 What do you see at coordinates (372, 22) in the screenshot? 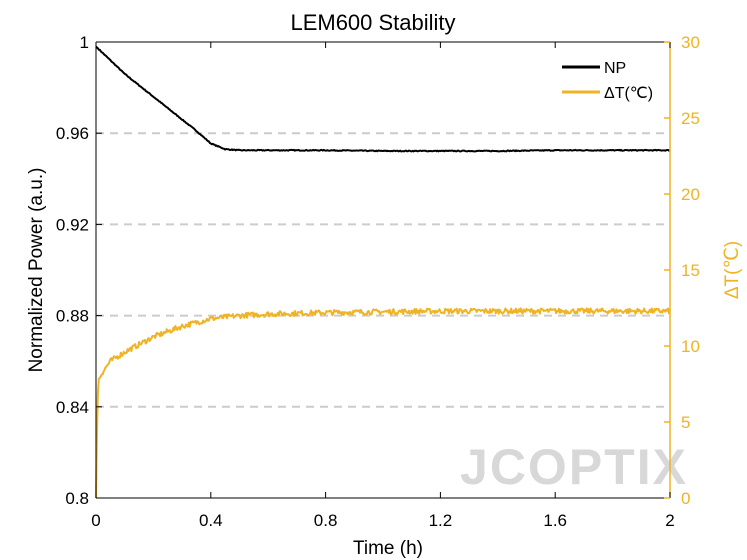
I see `chart-title: LEM600 Stability` at bounding box center [372, 22].